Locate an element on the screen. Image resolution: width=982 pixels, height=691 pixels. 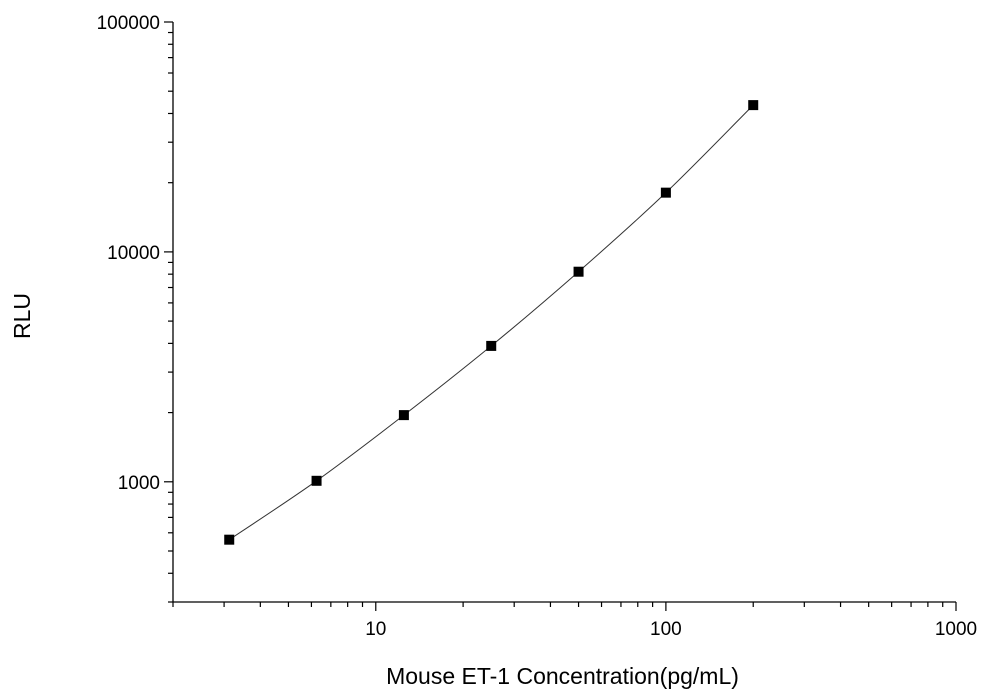
y-axis-tick-labels: 1000 10000 100000 is located at coordinates (128, 253).